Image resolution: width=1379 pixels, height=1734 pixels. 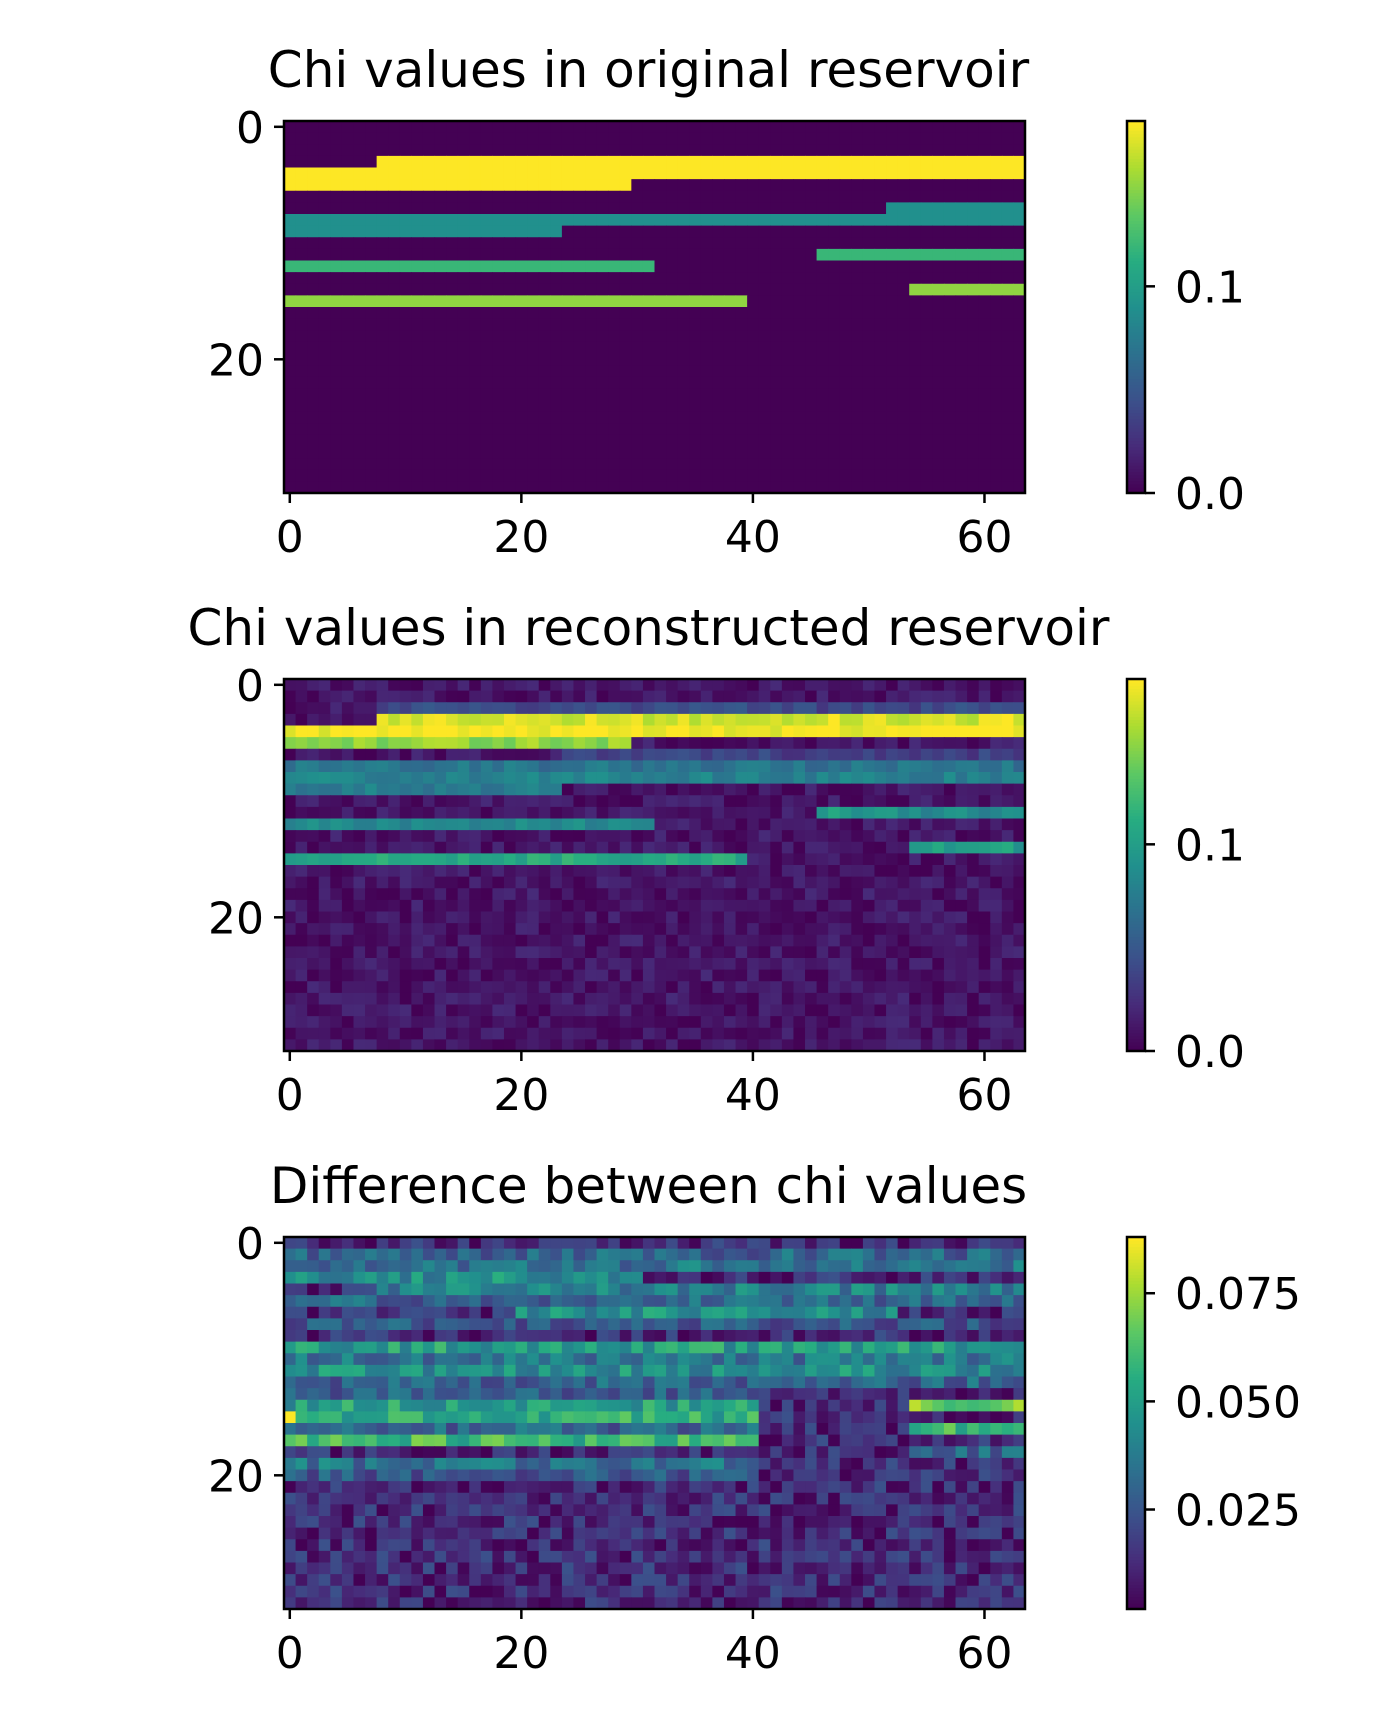 What do you see at coordinates (521, 537) in the screenshot?
I see `x-tick-label: 20` at bounding box center [521, 537].